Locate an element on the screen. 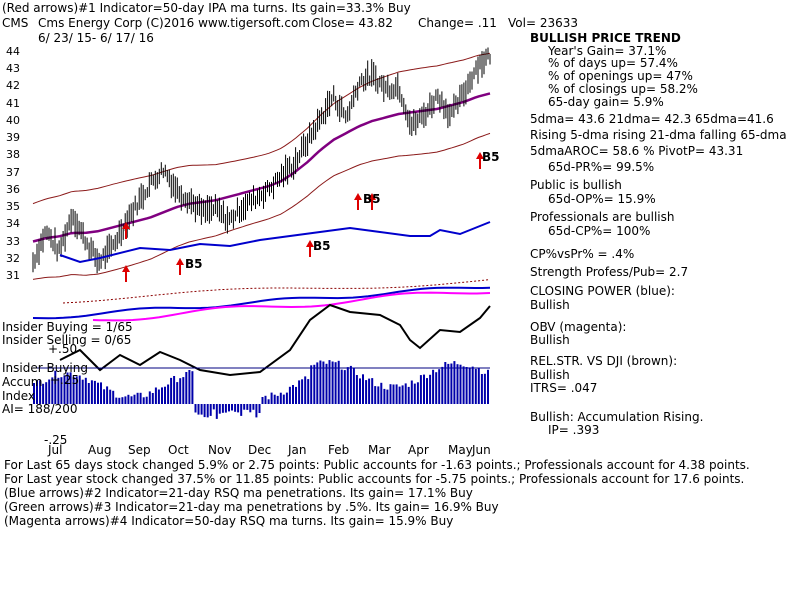 This screenshot has height=600, width=800. ip-value: IP= .393 is located at coordinates (574, 430).